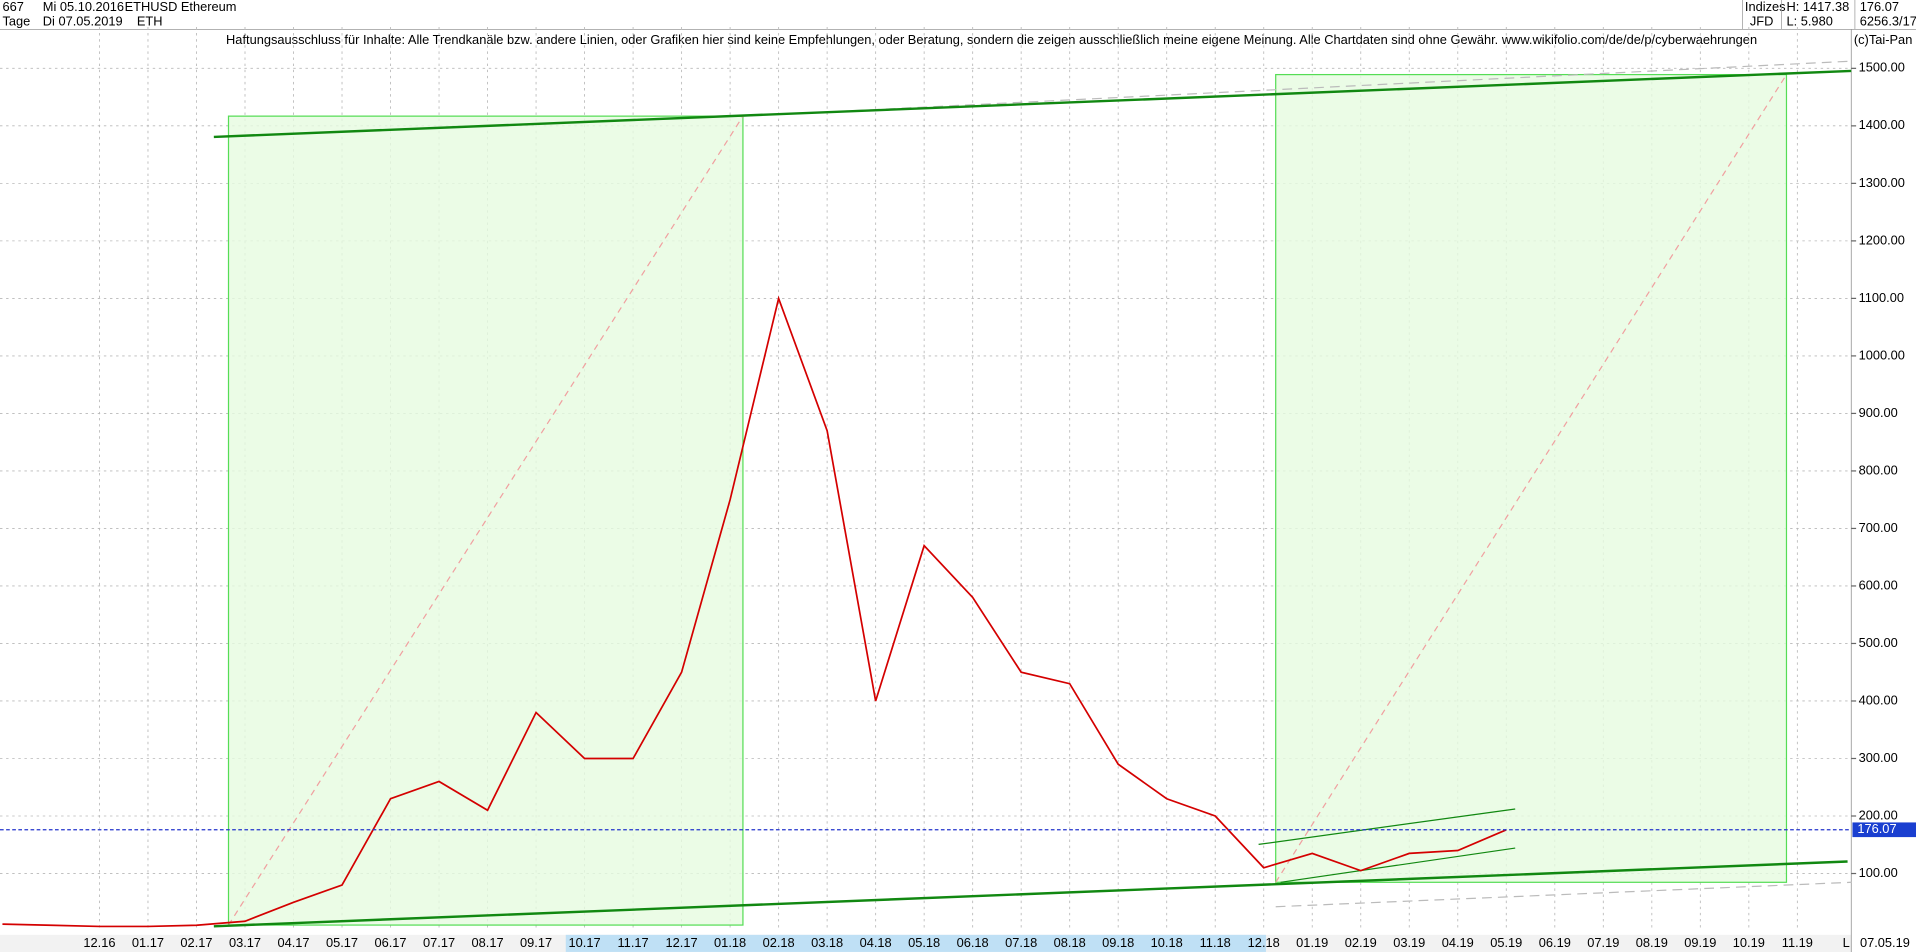  I want to click on year-highlight, so click(915, 943).